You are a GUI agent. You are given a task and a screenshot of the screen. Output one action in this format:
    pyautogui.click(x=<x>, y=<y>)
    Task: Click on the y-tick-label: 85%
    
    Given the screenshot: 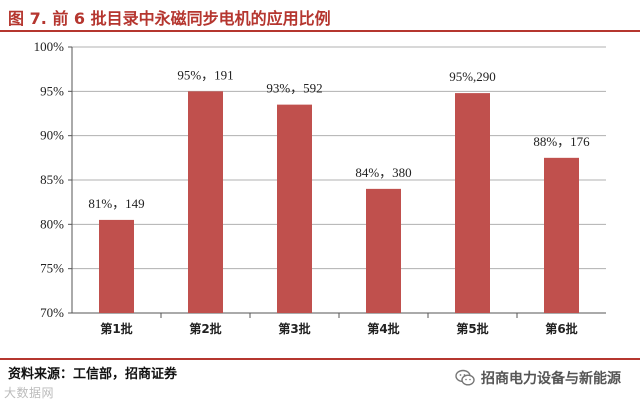 What is the action you would take?
    pyautogui.click(x=52, y=179)
    